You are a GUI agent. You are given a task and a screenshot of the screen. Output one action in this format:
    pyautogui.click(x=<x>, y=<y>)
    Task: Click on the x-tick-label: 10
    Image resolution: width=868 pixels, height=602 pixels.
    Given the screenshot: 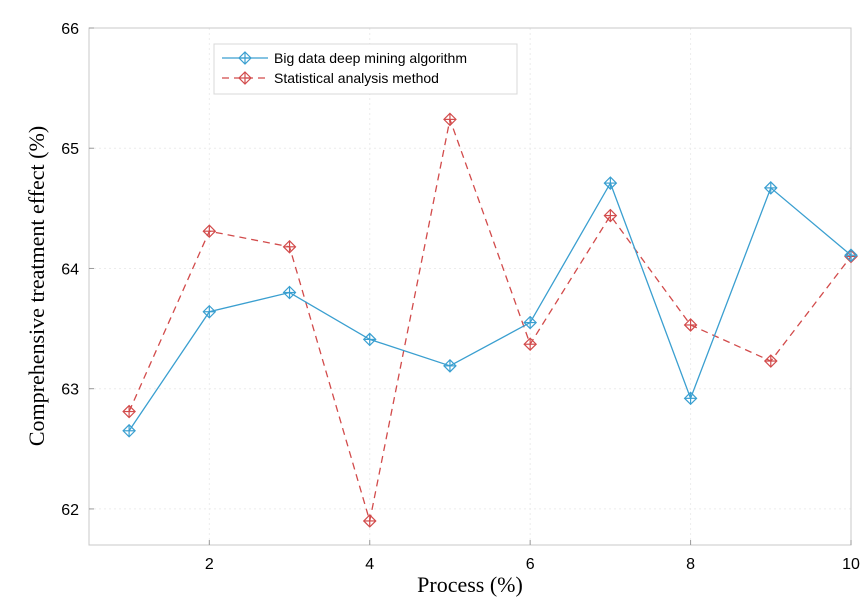 What is the action you would take?
    pyautogui.click(x=851, y=564)
    